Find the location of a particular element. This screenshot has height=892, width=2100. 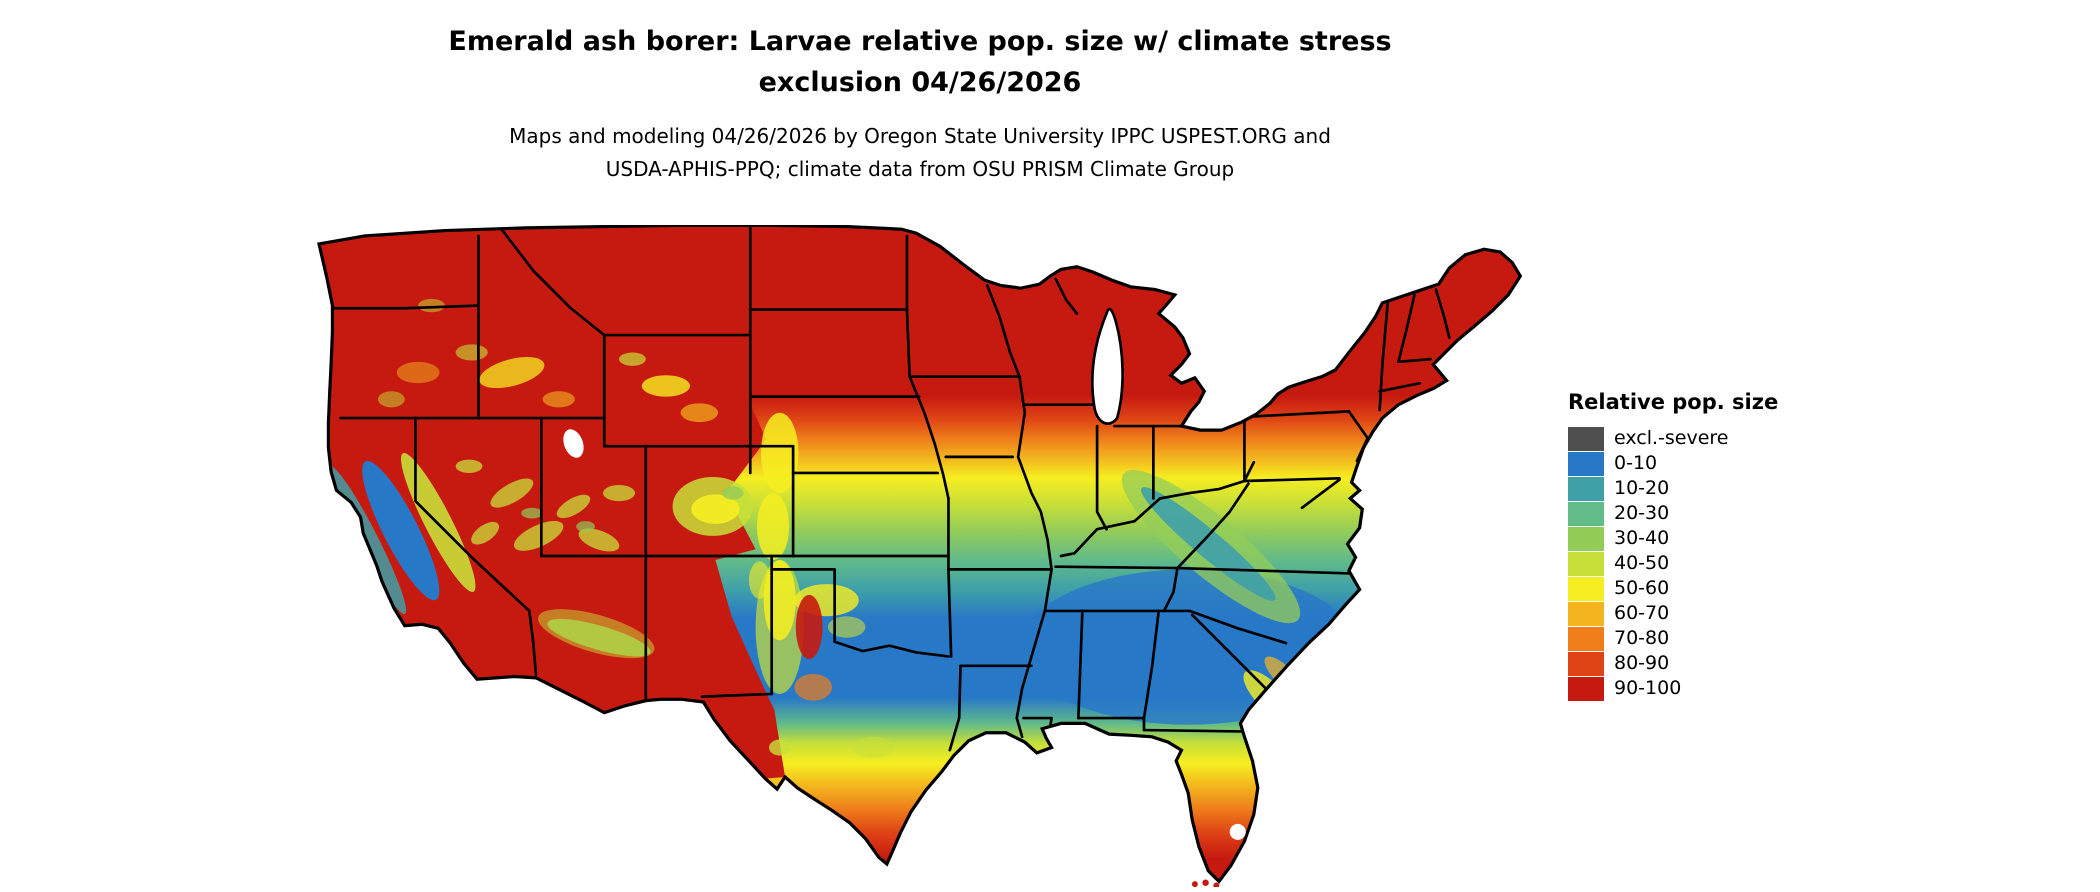

title-line-2: exclusion 04/26/2026 is located at coordinates (920, 82).